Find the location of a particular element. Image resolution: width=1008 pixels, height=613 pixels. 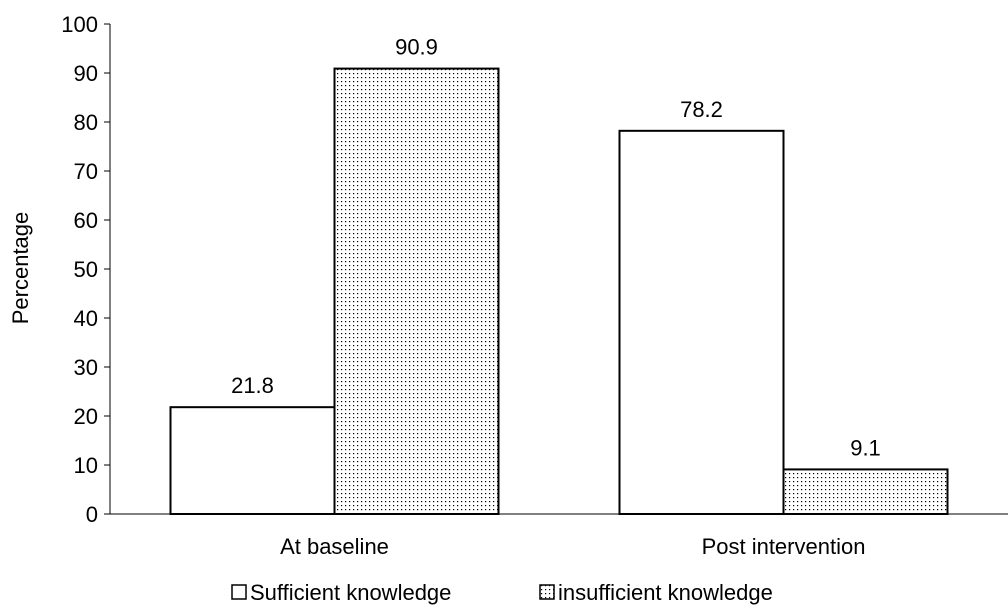

legend-label: insufficient knowledge is located at coordinates (665, 592).